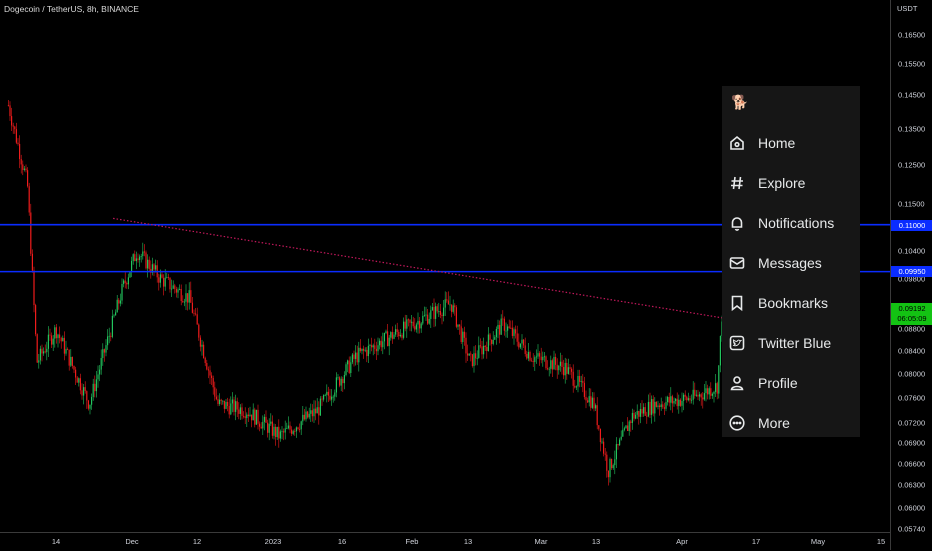  I want to click on price-tick-label: 0.06000, so click(912, 508).